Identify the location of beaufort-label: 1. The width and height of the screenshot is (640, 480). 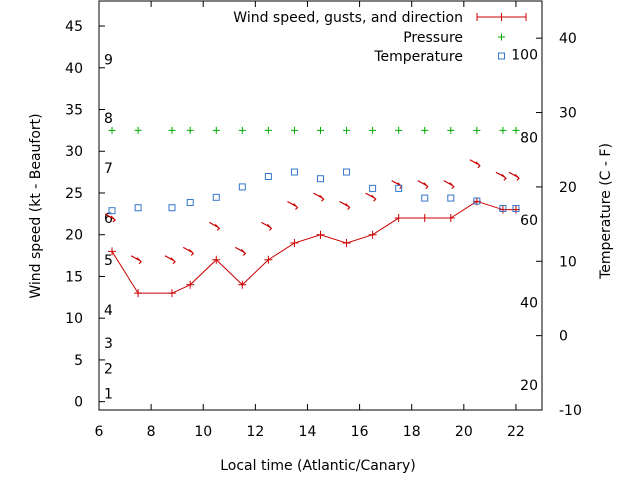
(108, 394).